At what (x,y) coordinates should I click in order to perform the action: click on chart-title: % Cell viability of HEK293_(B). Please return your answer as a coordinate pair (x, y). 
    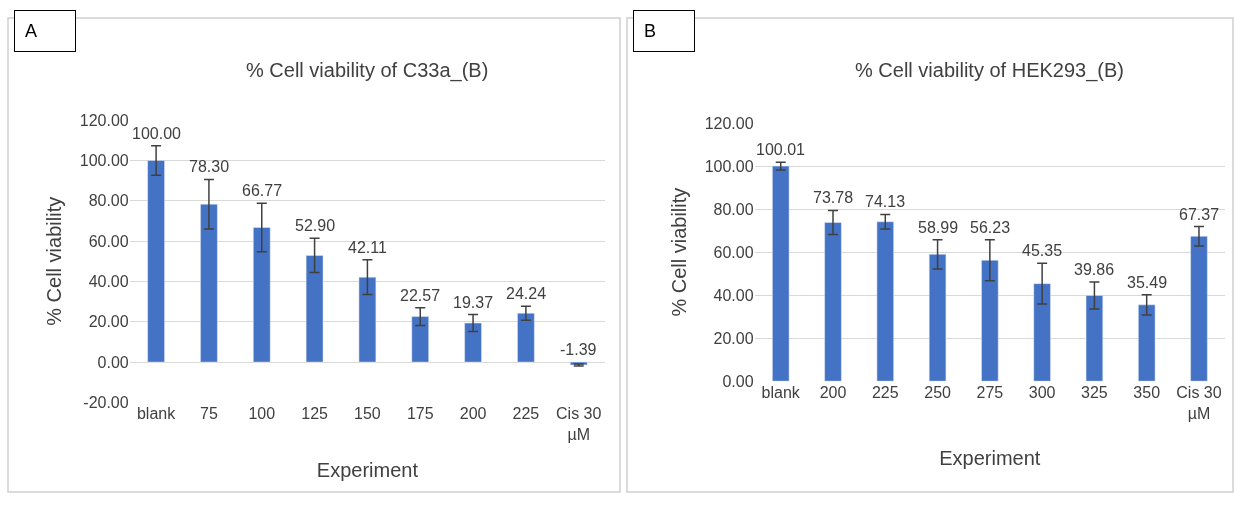
    Looking at the image, I should click on (989, 70).